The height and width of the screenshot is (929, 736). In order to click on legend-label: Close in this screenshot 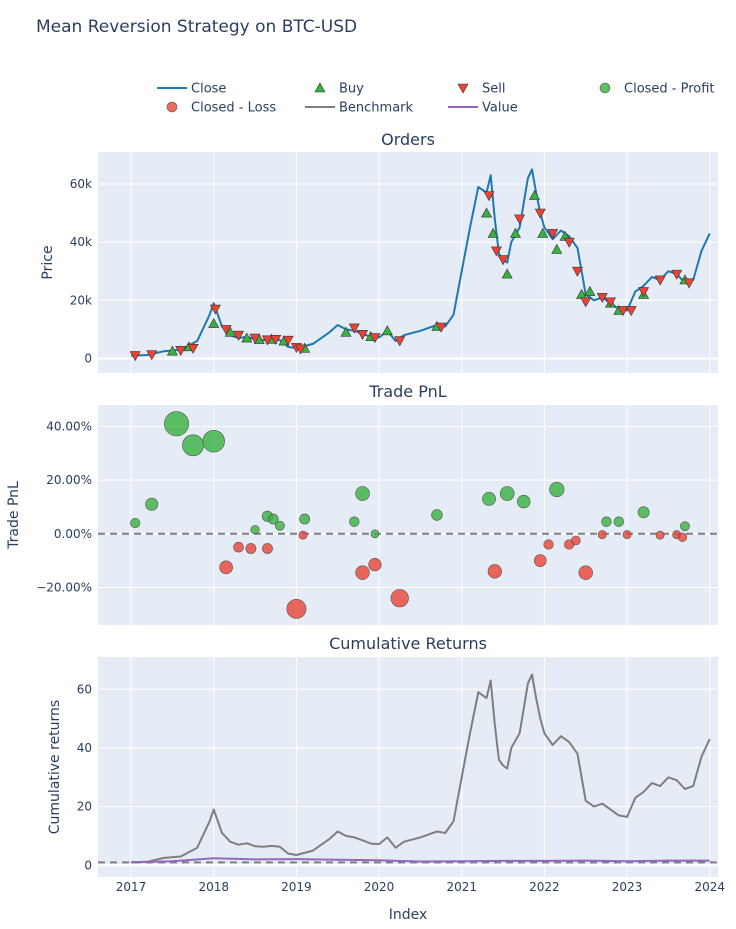, I will do `click(208, 89)`.